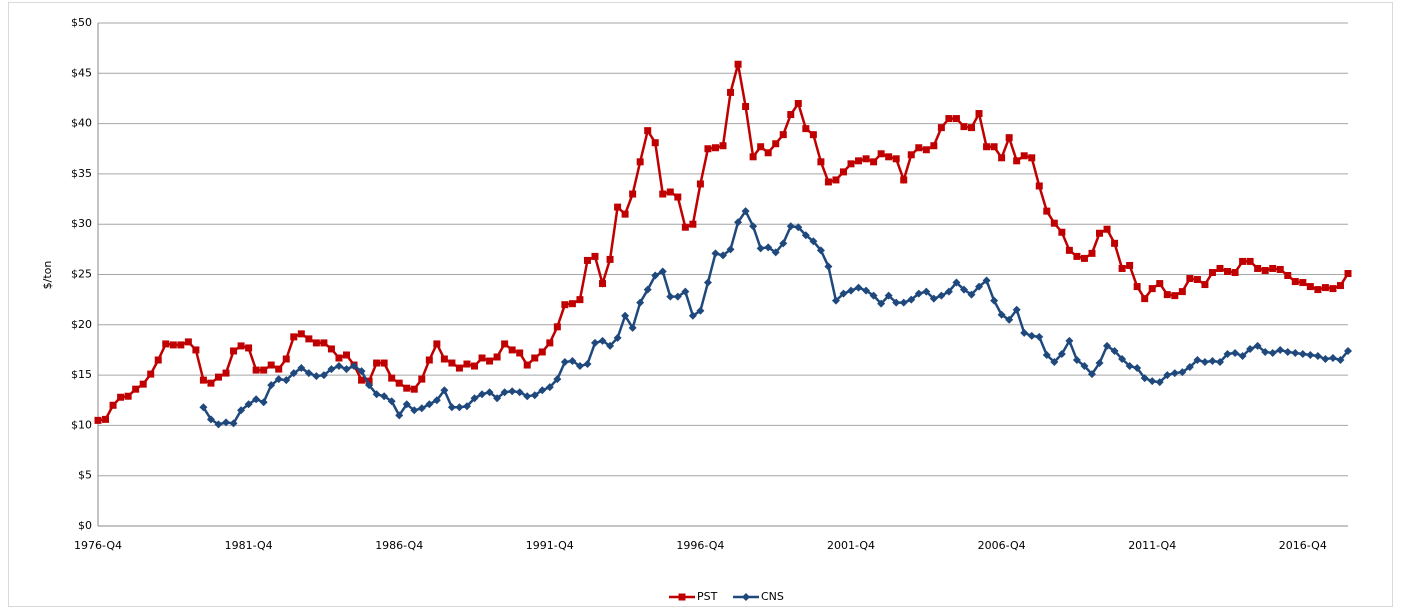 This screenshot has height=613, width=1401. Describe the element at coordinates (682, 597) in the screenshot. I see `legend-marker` at that location.